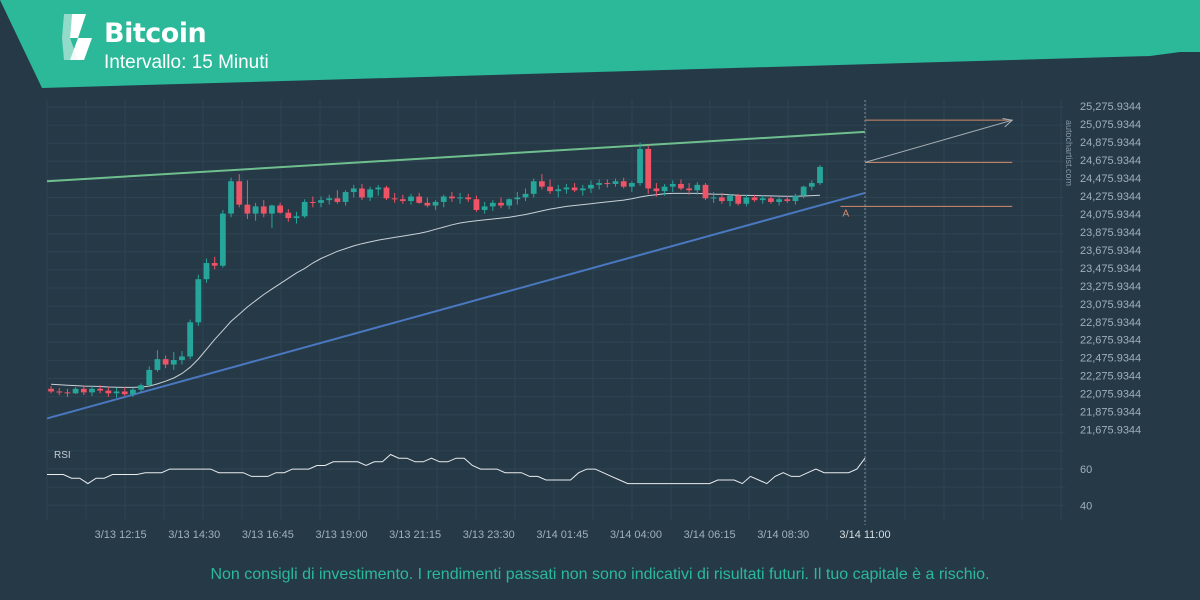 The image size is (1200, 600). I want to click on interval-subtitle: Intervallo: 15 Minuti, so click(186, 62).